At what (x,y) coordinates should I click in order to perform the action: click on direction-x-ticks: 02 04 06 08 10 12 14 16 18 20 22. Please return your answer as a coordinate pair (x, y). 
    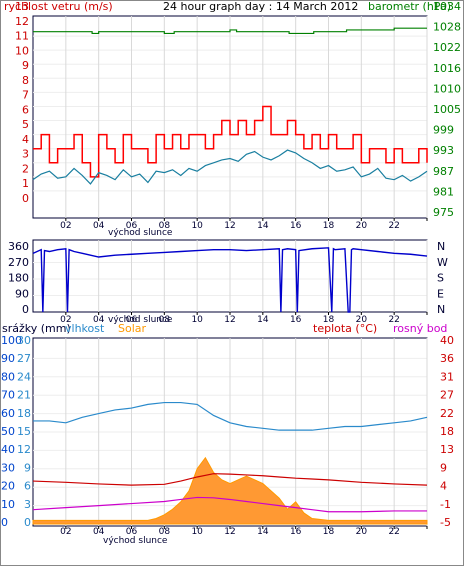
    Looking at the image, I should click on (244, 318).